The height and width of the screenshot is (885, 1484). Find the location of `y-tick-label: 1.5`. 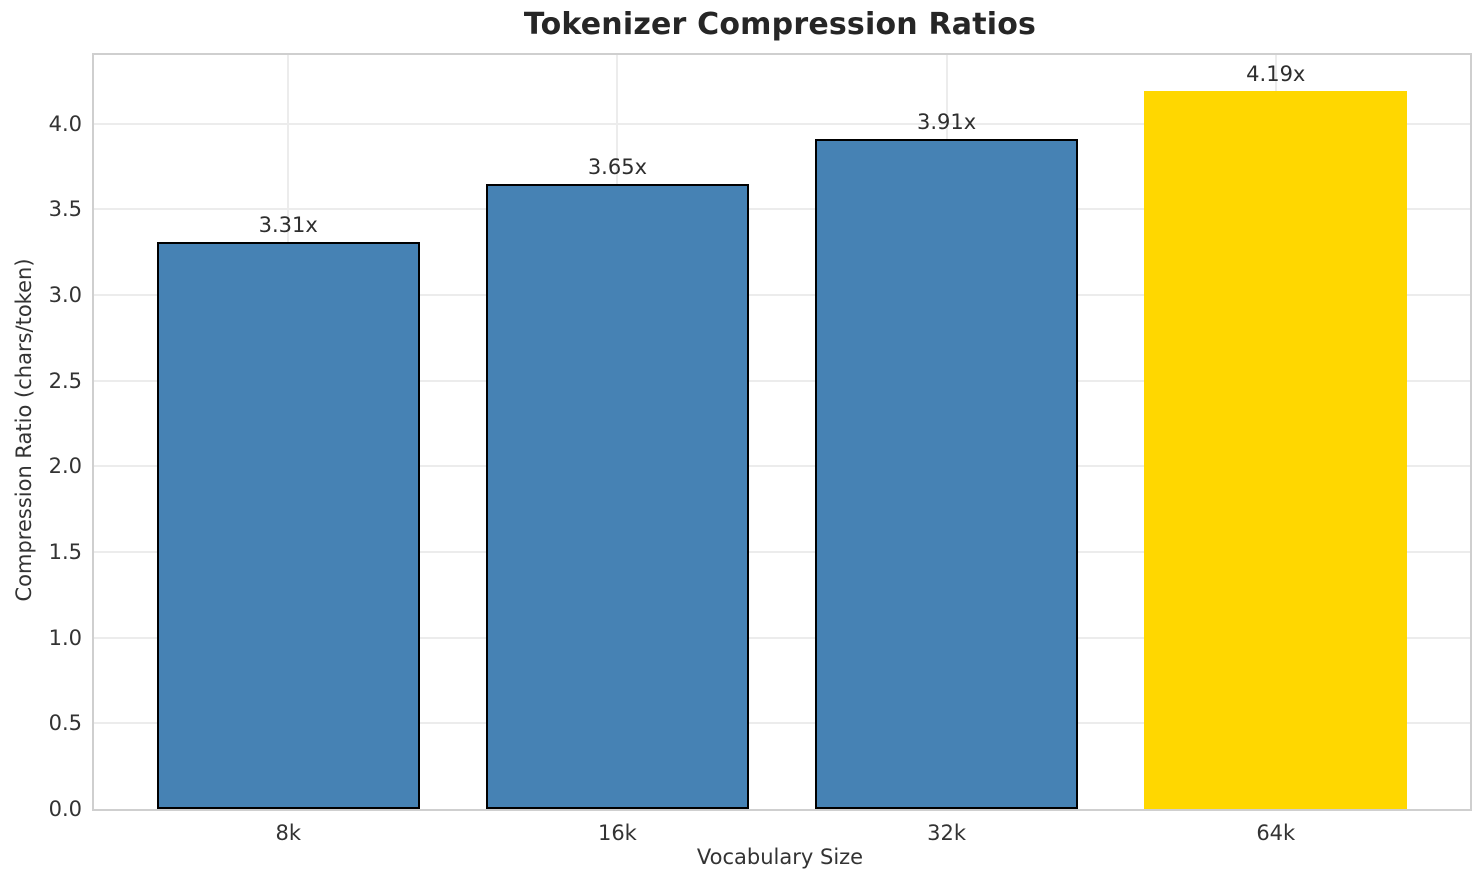

y-tick-label: 1.5 is located at coordinates (65, 551).